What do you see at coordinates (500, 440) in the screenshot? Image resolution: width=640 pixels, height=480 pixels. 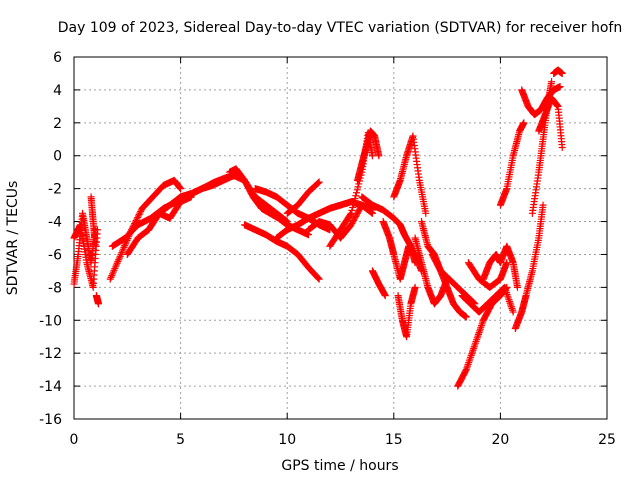 I see `x-tick-label: 20` at bounding box center [500, 440].